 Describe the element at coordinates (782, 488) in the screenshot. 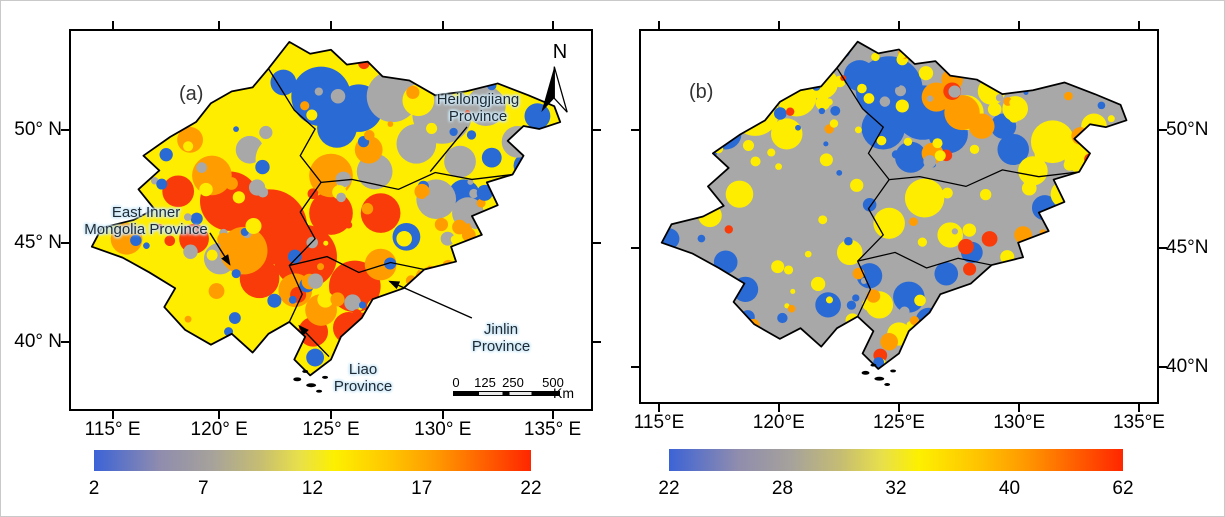

I see `colorbar-label-b: 28` at that location.